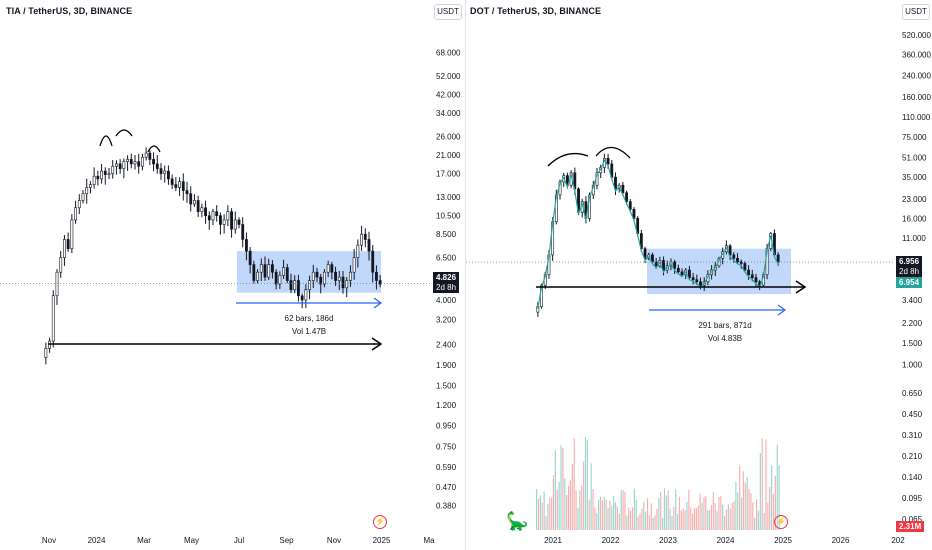 Image resolution: width=932 pixels, height=550 pixels. Describe the element at coordinates (916, 117) in the screenshot. I see `y-tick-label: 110.000` at that location.